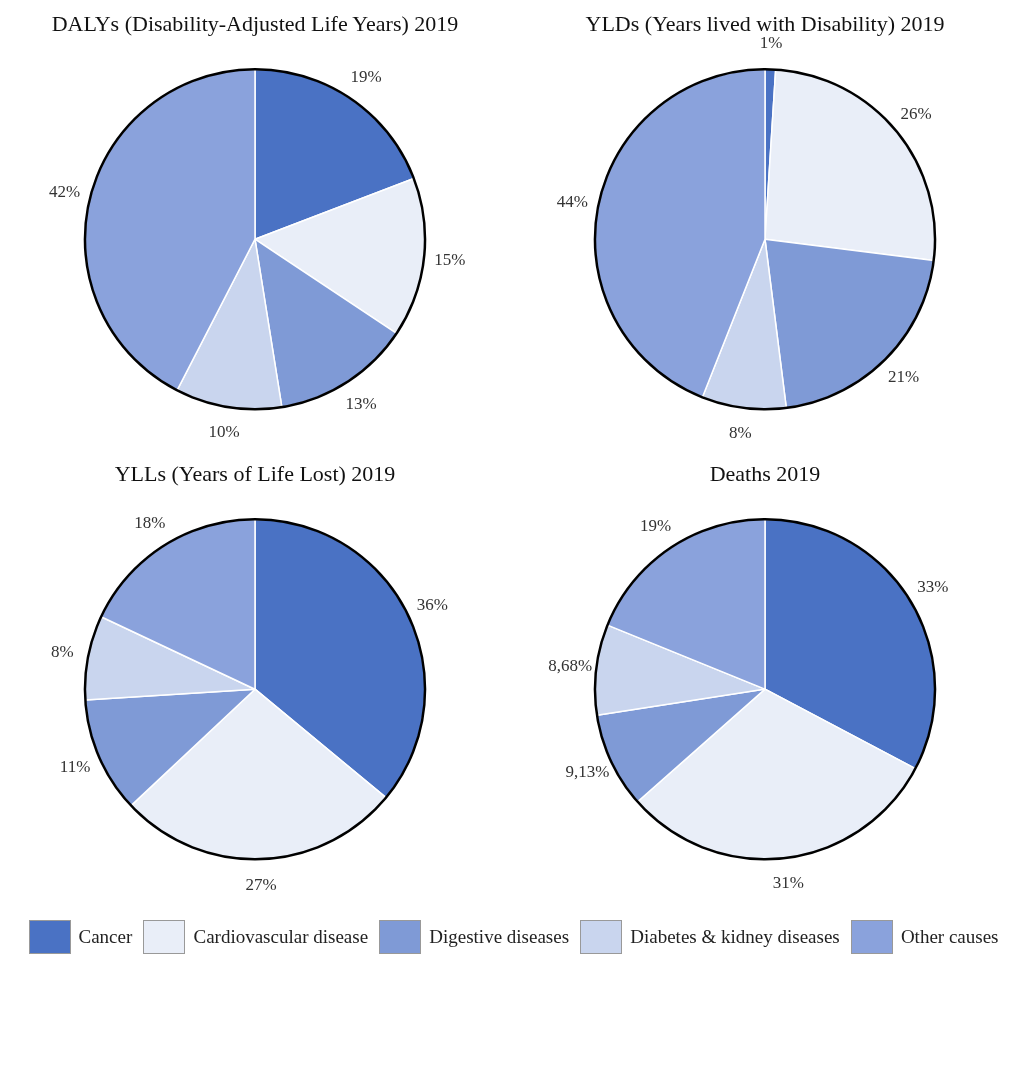 Image resolution: width=1027 pixels, height=1084 pixels. I want to click on legend-label: Cardiovascular disease, so click(281, 937).